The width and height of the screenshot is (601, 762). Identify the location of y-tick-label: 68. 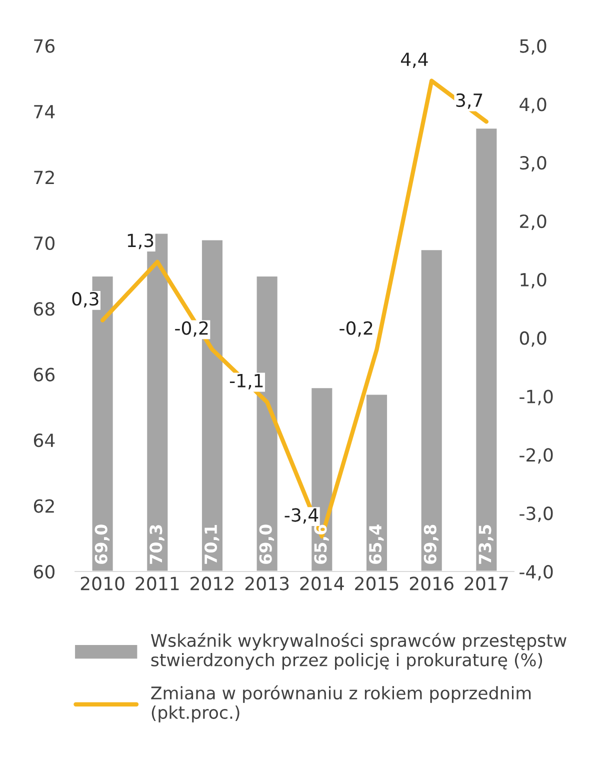
(44, 309).